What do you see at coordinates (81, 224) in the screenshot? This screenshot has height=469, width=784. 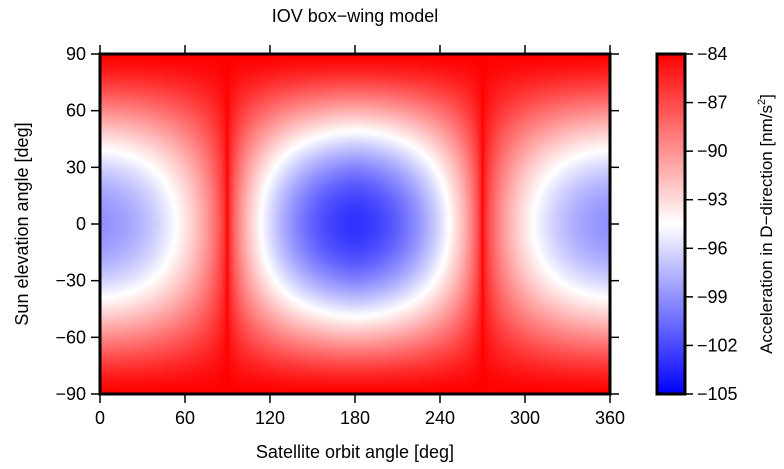 I see `y-tick-label: 0` at bounding box center [81, 224].